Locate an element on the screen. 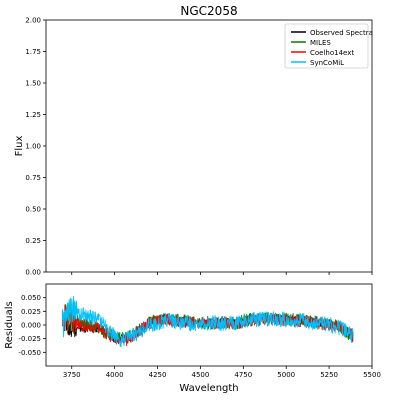  x-tick-label: 5250 is located at coordinates (329, 375).